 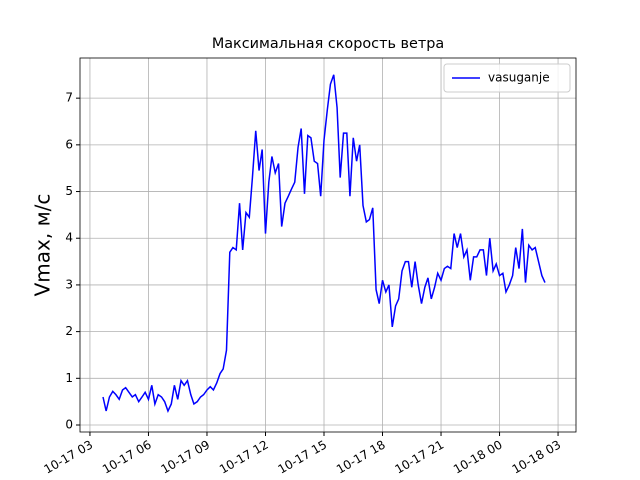 I want to click on x-tick-label: 10-17 09, so click(x=185, y=457).